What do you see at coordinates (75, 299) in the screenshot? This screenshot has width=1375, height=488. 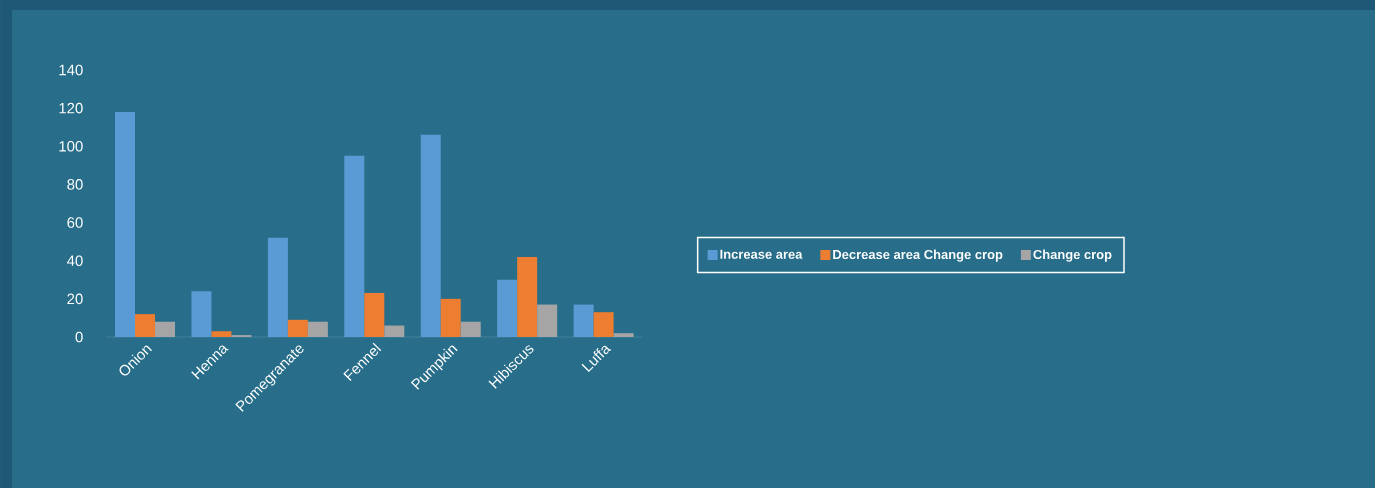 I see `y-tick-label: 20` at bounding box center [75, 299].